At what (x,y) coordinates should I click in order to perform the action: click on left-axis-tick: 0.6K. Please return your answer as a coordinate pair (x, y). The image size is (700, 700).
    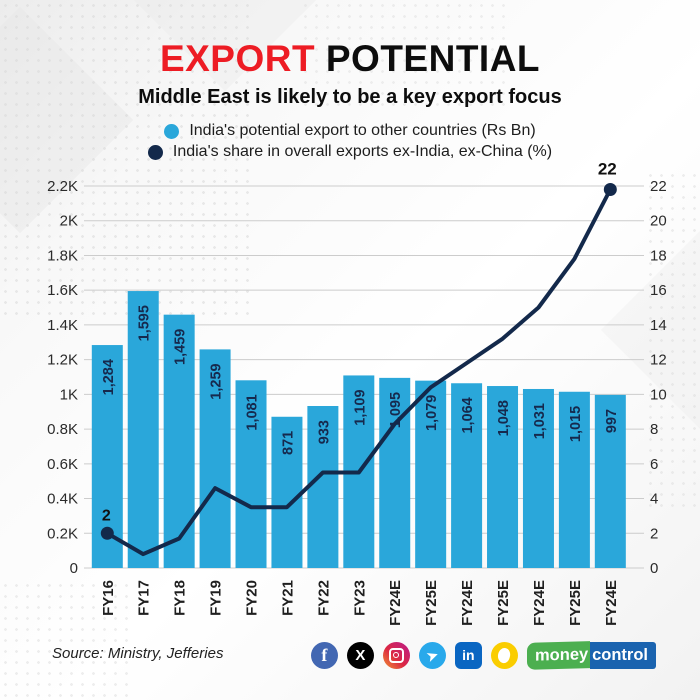
    Looking at the image, I should click on (62, 464).